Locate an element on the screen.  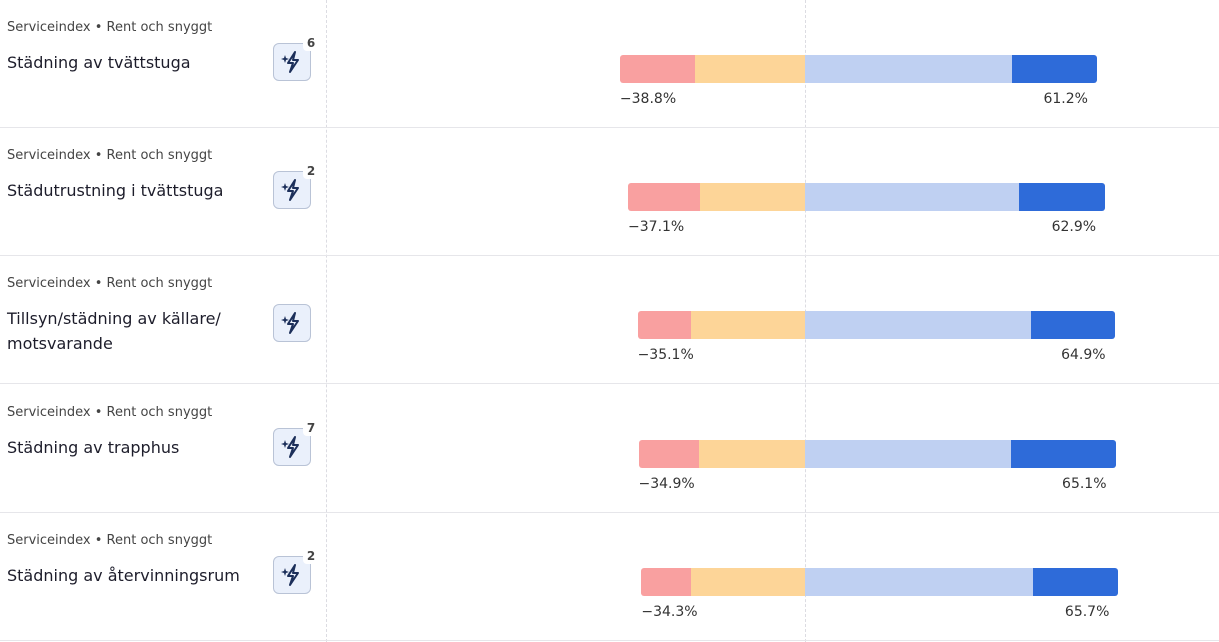
positive-label: 65.1% is located at coordinates (1084, 483).